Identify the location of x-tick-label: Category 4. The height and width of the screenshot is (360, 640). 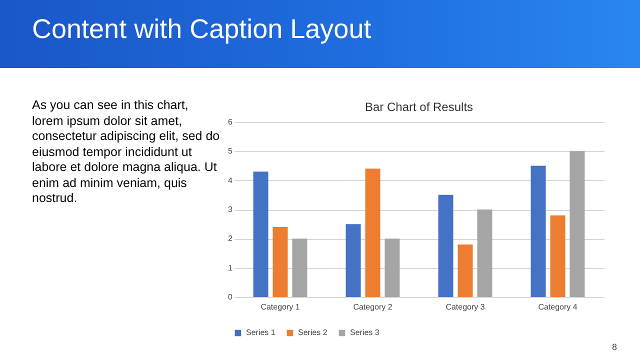
(558, 307).